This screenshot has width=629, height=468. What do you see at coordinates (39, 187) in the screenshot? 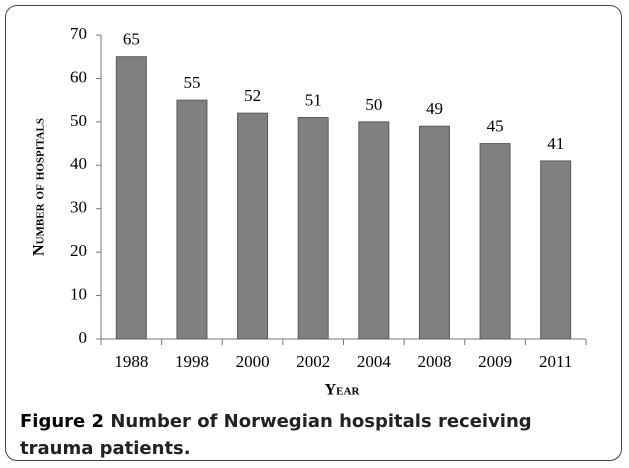
I see `y-axis-label: Number of hospitals` at bounding box center [39, 187].